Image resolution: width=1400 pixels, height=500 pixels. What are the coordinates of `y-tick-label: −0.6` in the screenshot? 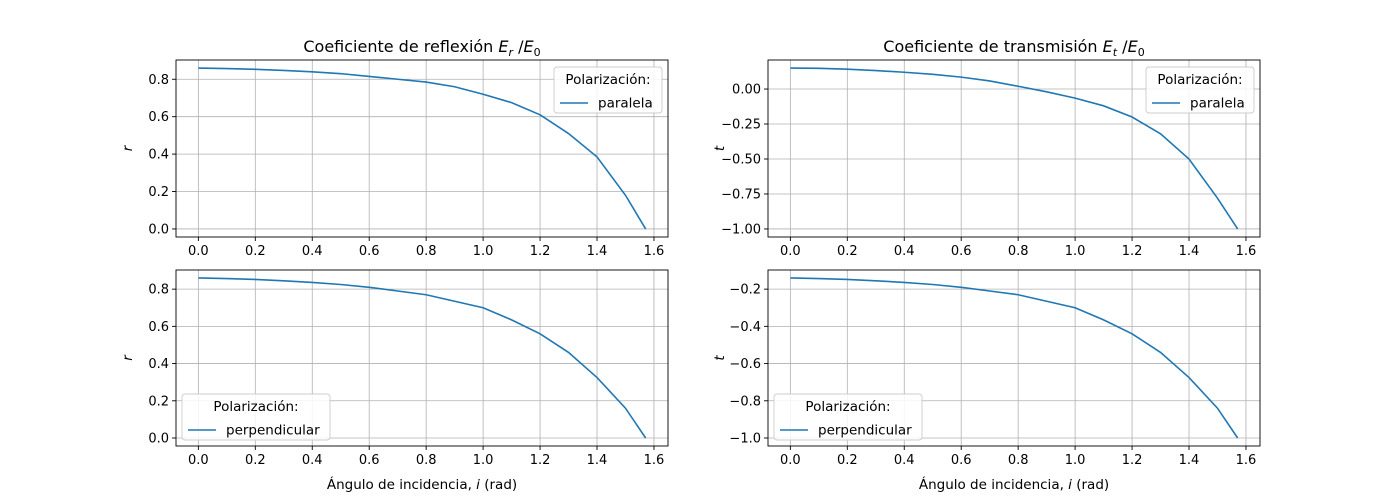 It's located at (745, 364).